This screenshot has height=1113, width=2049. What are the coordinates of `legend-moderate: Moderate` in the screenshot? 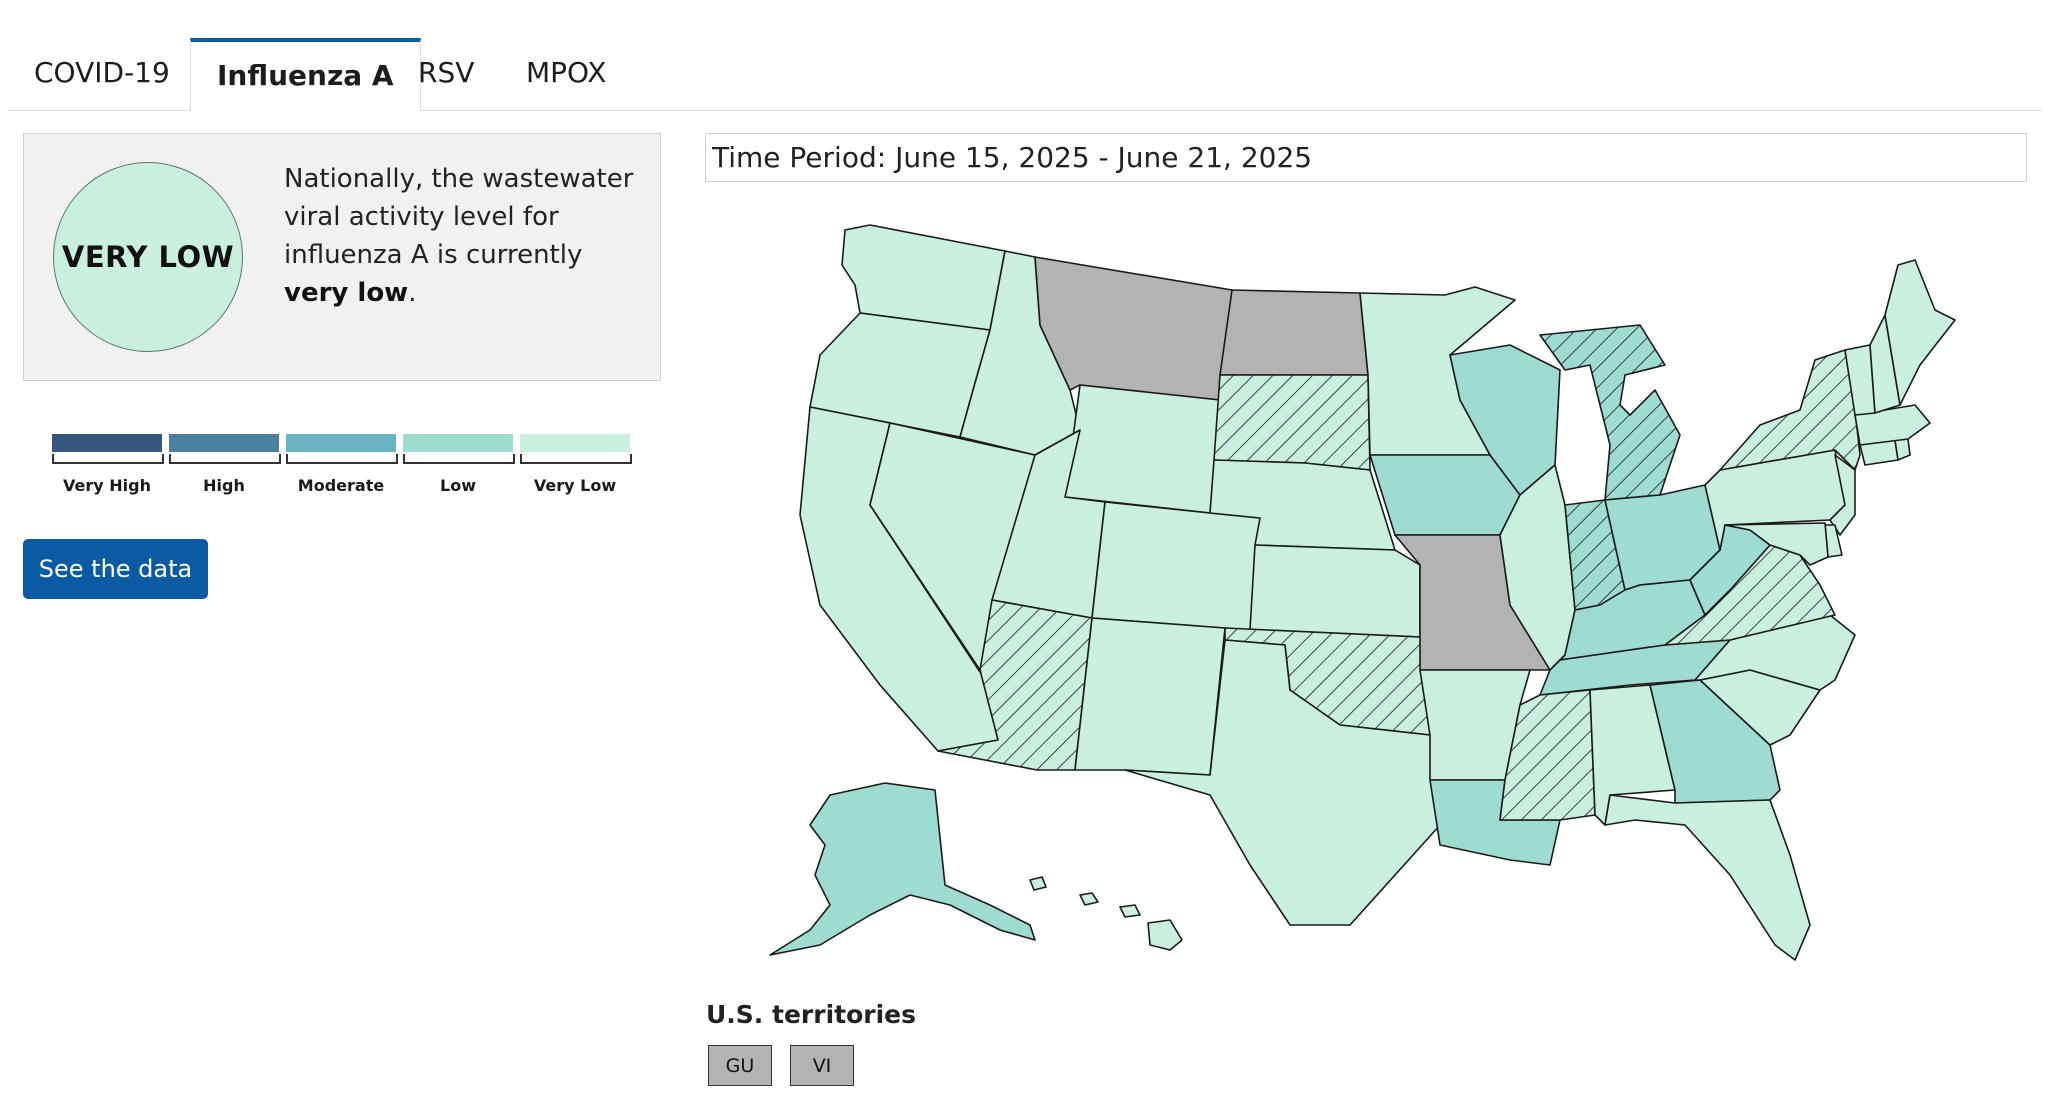 It's located at (342, 464).